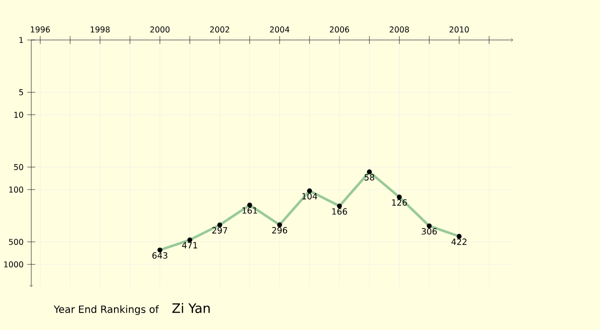 The height and width of the screenshot is (330, 600). What do you see at coordinates (340, 211) in the screenshot?
I see `data-label: 166` at bounding box center [340, 211].